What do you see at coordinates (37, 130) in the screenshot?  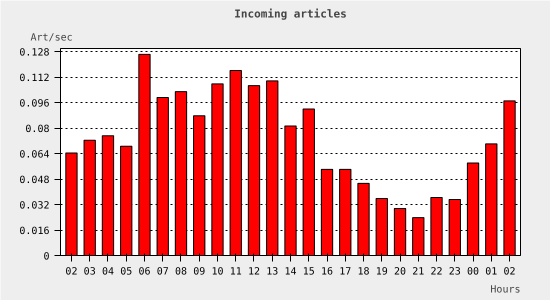 I see `y-tick-label: 0.08` at bounding box center [37, 130].